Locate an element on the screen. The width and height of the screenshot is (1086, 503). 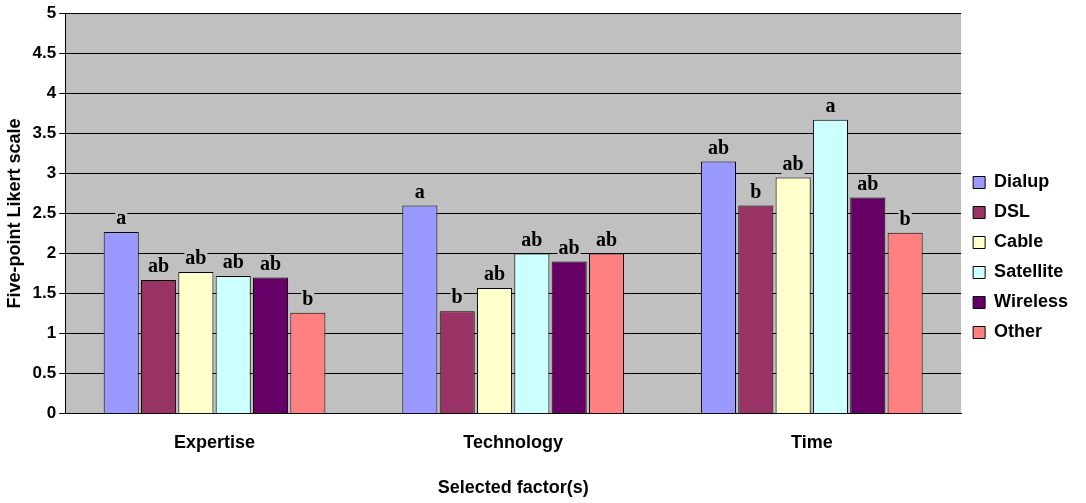
y-tick-label: 1 is located at coordinates (51, 333).